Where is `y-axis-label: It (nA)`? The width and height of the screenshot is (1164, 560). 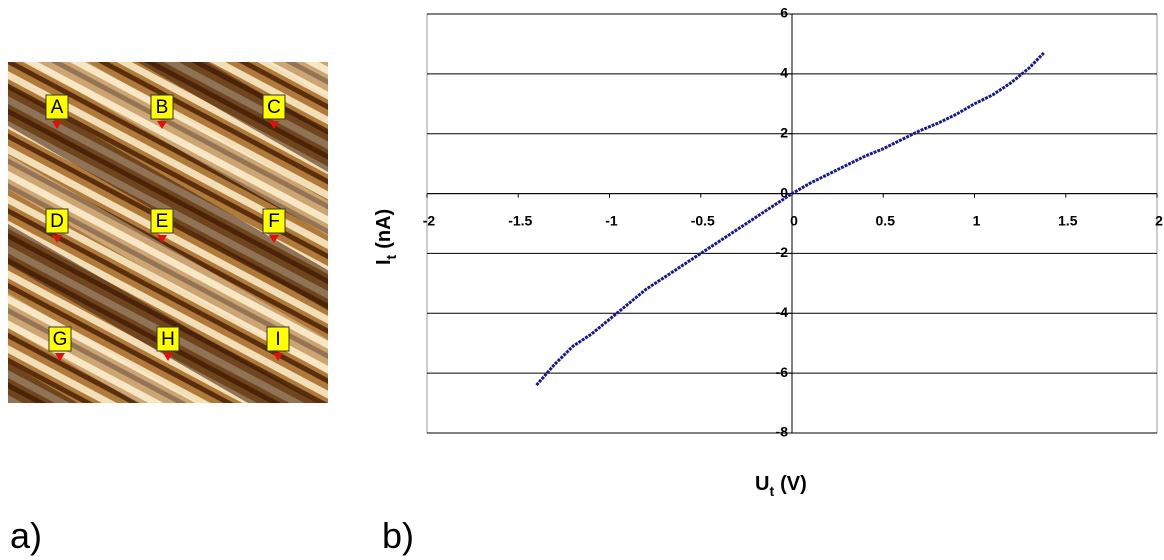
y-axis-label: It (nA) is located at coordinates (386, 237).